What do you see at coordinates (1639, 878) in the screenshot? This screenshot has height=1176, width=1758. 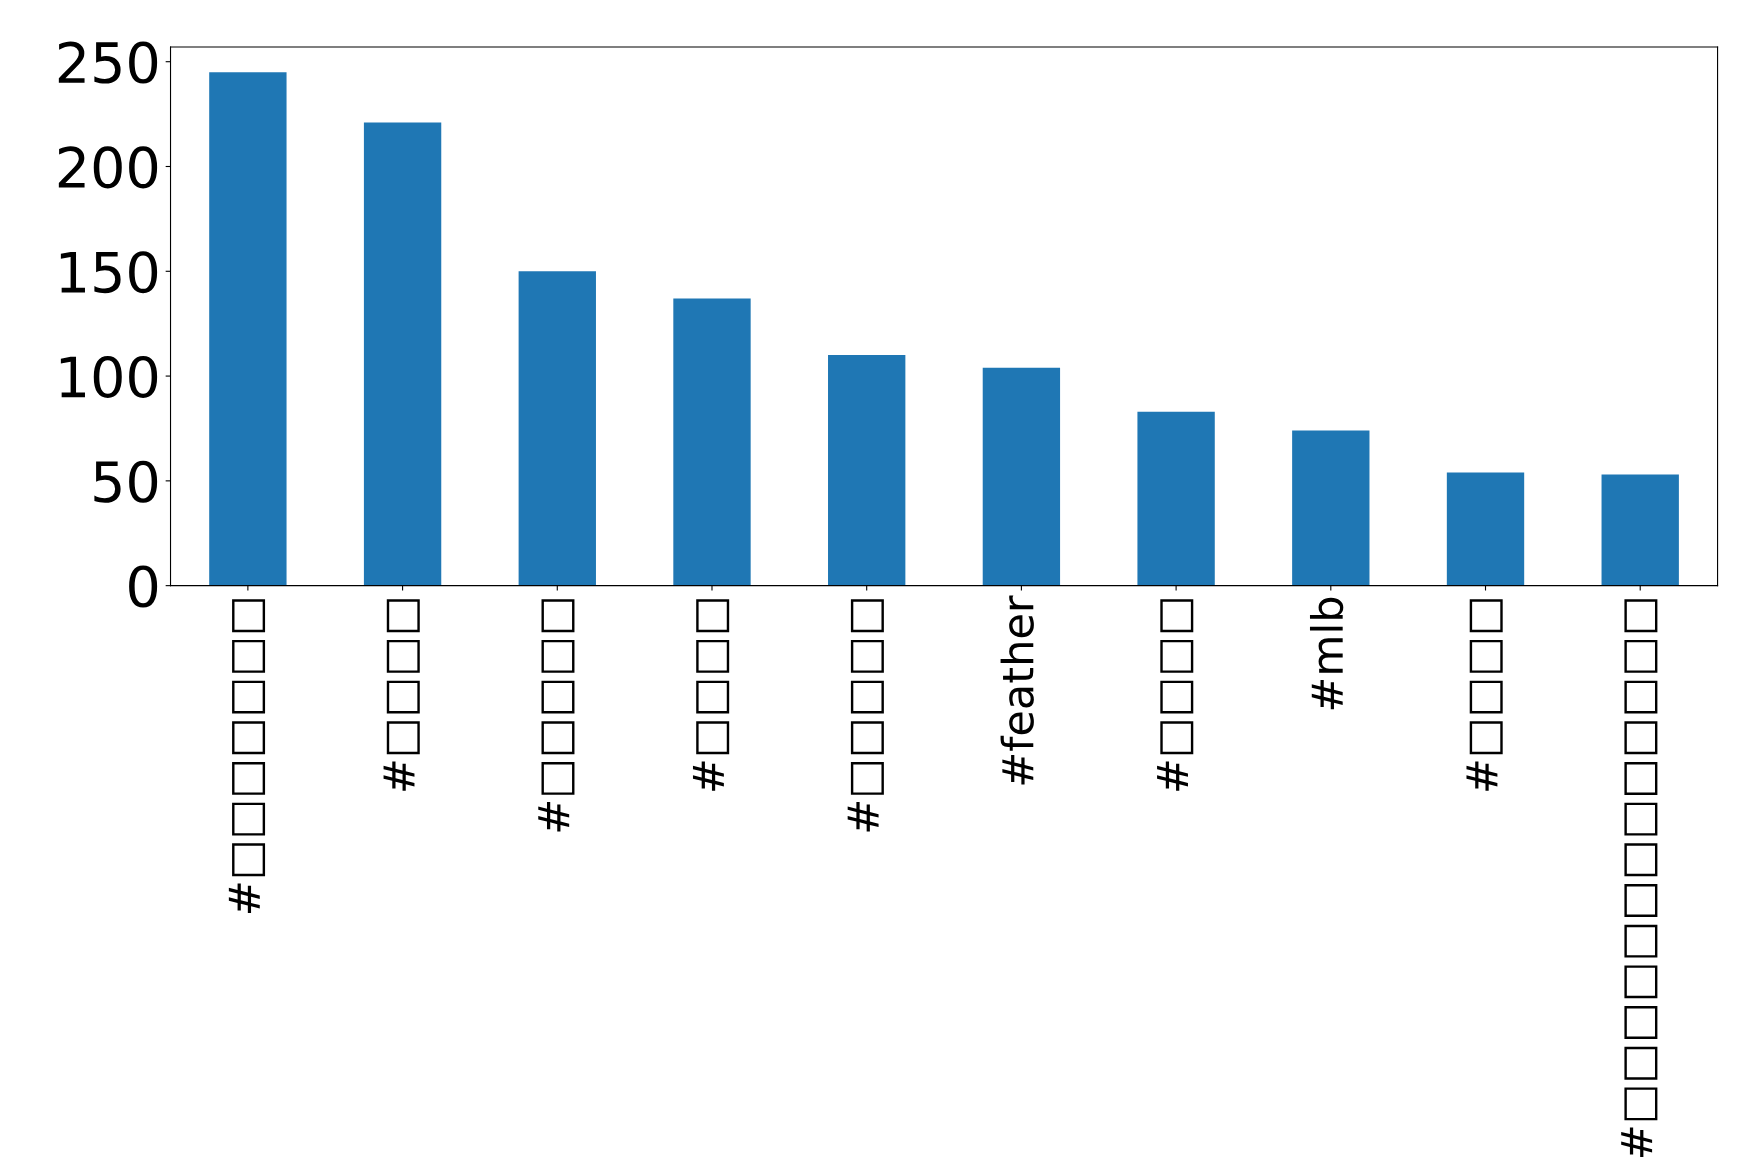 I see `x-tick-label: #□□□□□□□□□□□□□` at bounding box center [1639, 878].